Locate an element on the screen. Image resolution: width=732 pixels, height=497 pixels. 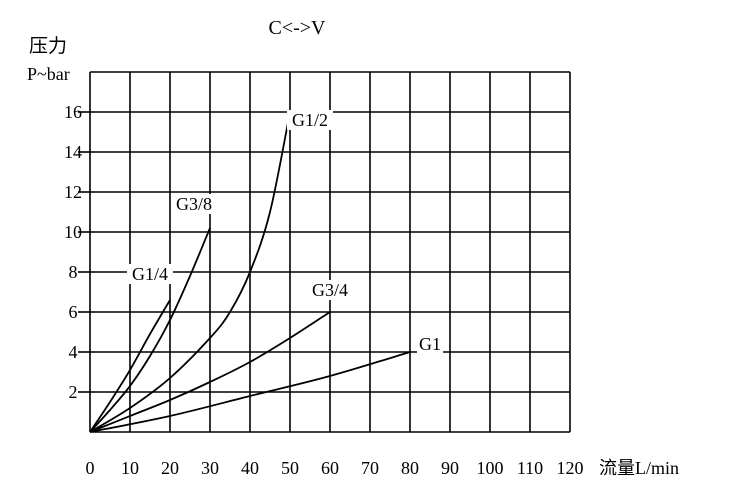
x-tick-label: 110 is located at coordinates (530, 468).